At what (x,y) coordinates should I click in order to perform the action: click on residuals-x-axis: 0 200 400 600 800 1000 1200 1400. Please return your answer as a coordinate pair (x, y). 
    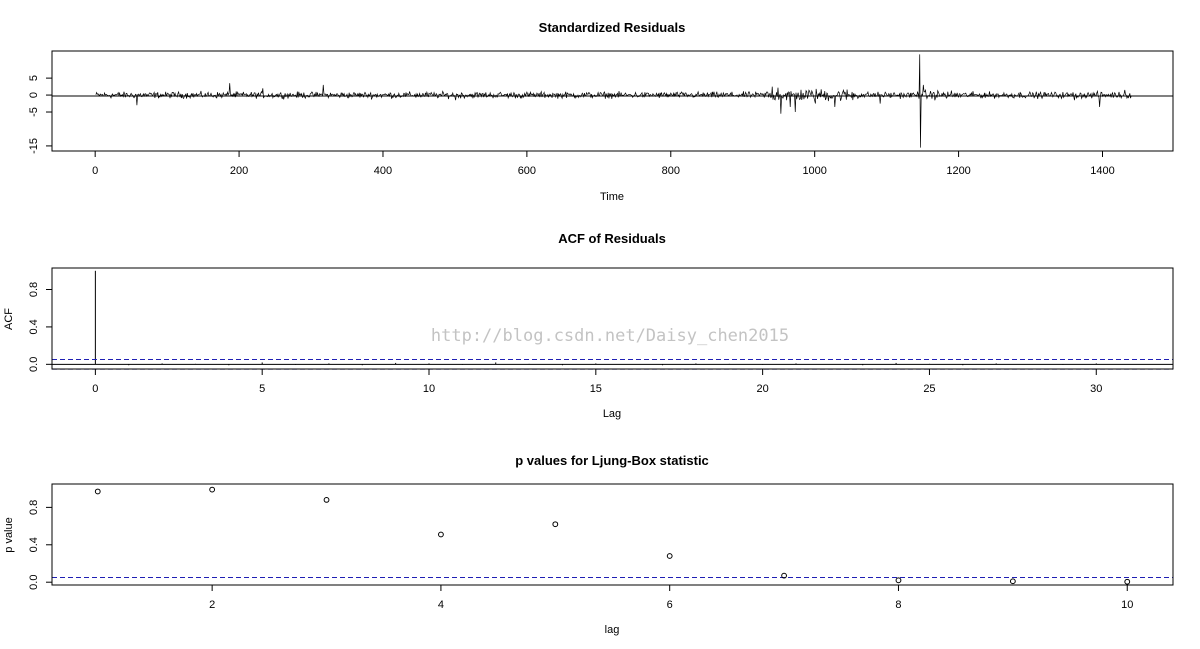
    Looking at the image, I should click on (603, 164).